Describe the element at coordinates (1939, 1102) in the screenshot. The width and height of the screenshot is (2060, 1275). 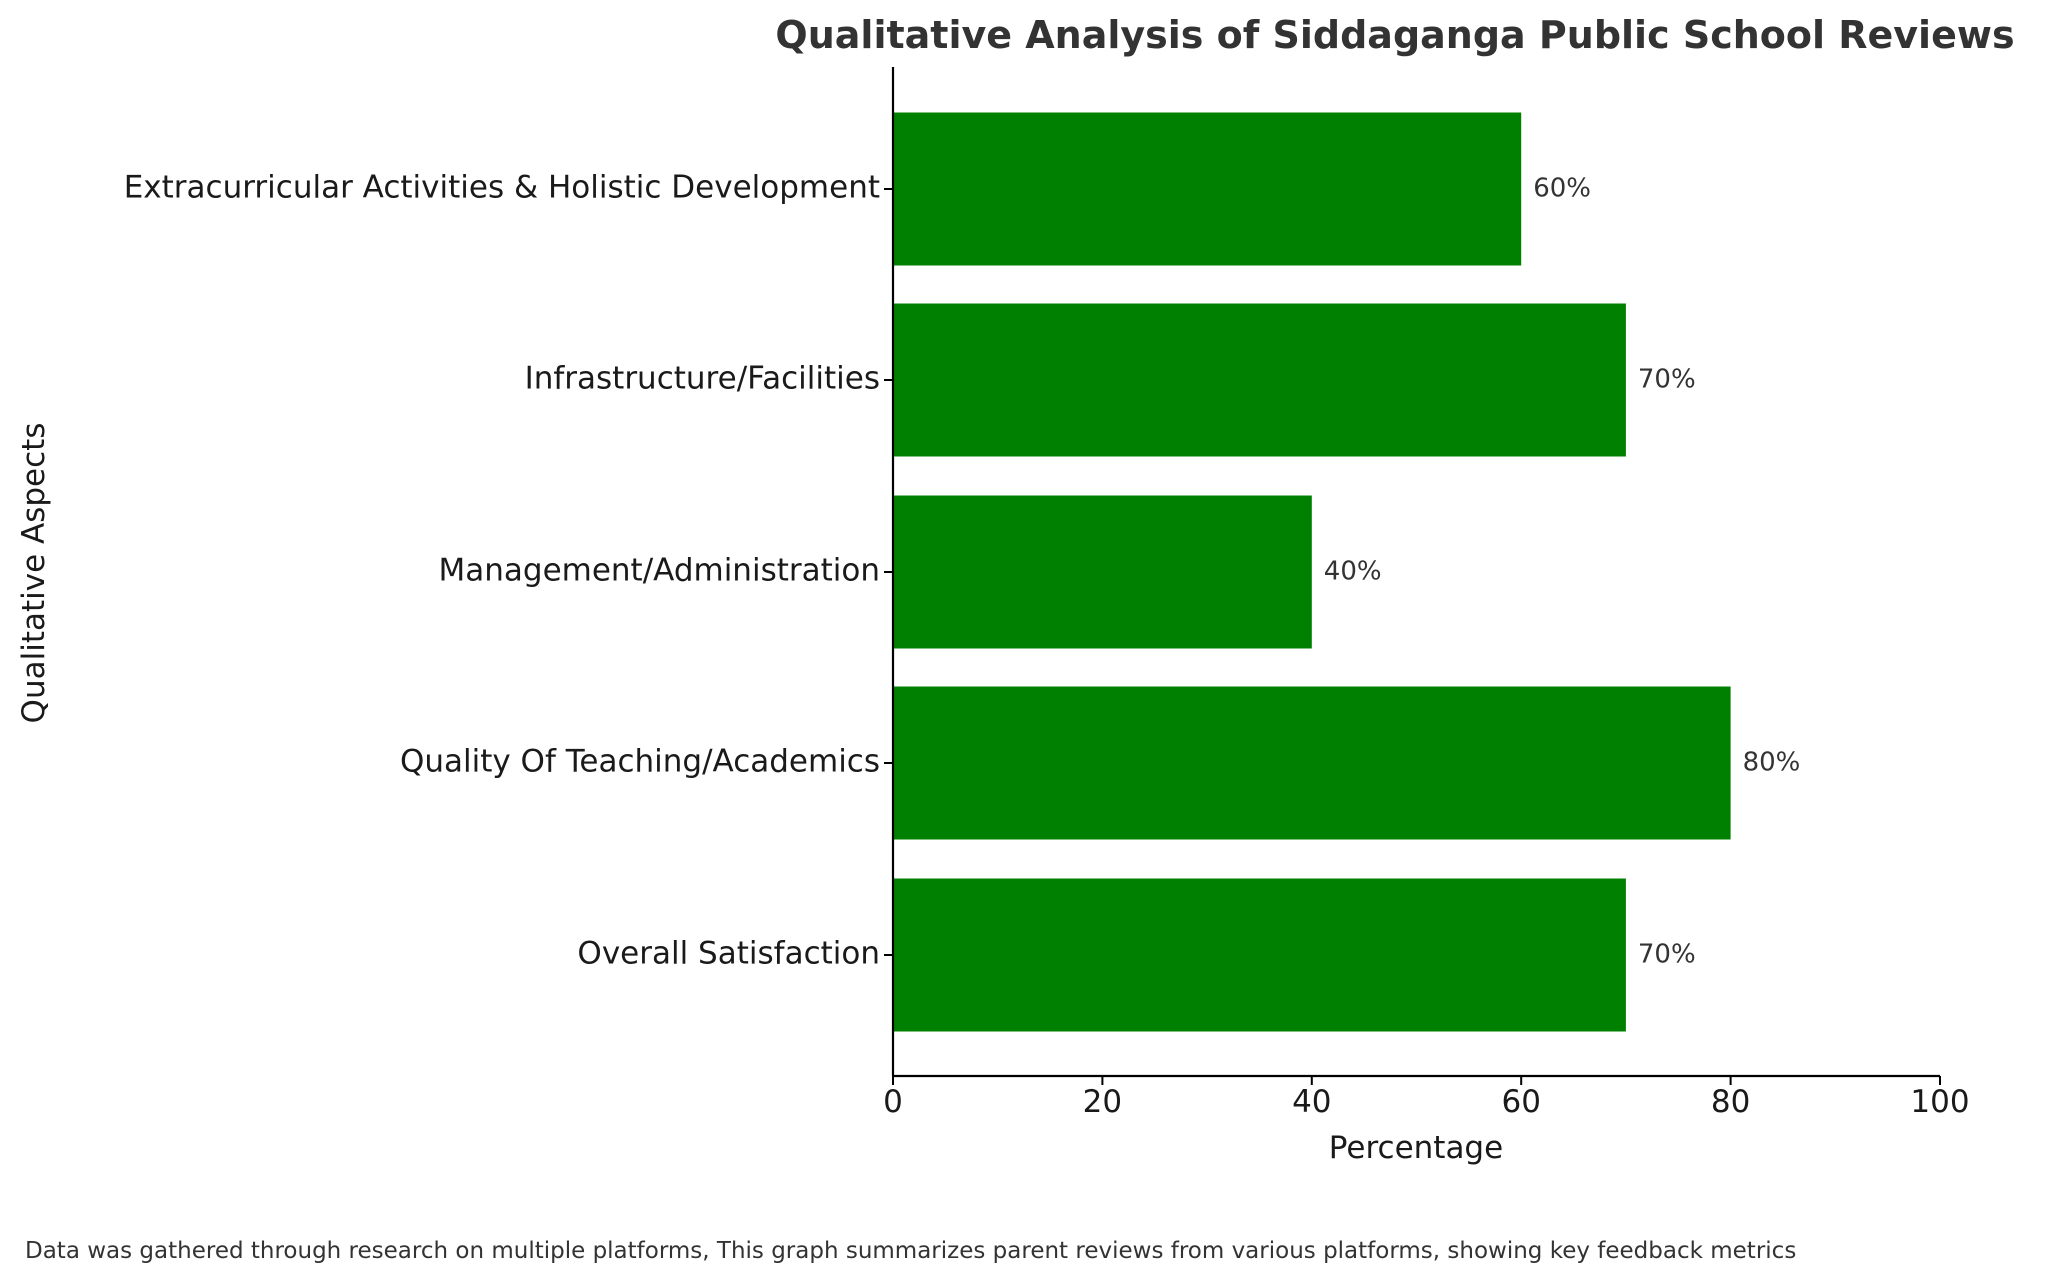
I see `x-tick-label-100: 100` at that location.